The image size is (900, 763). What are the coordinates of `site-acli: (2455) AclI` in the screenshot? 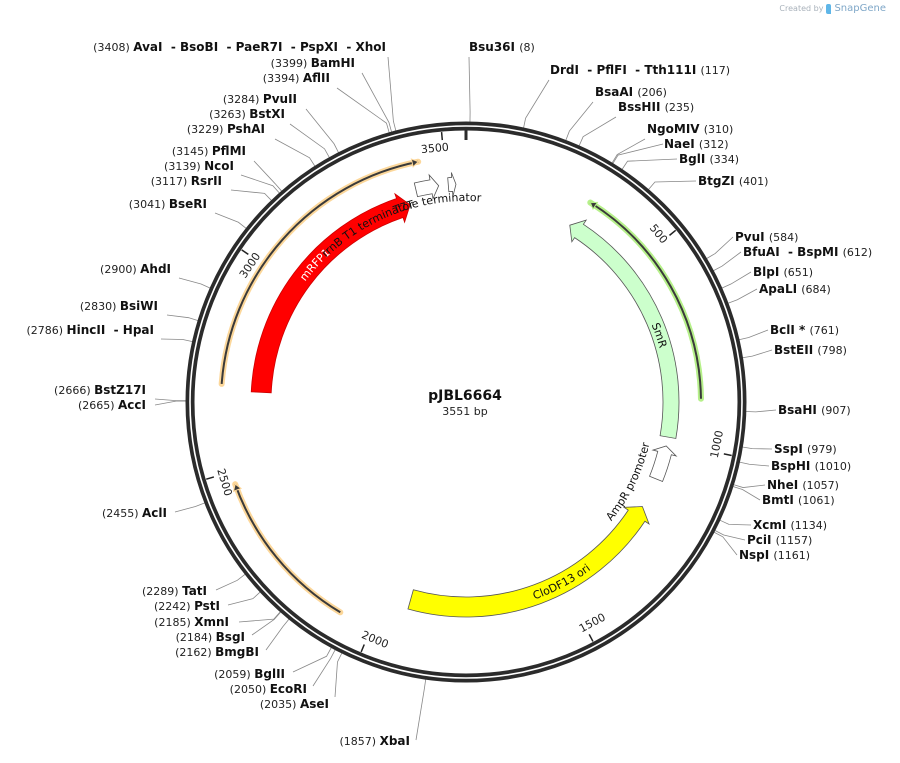 It's located at (134, 513).